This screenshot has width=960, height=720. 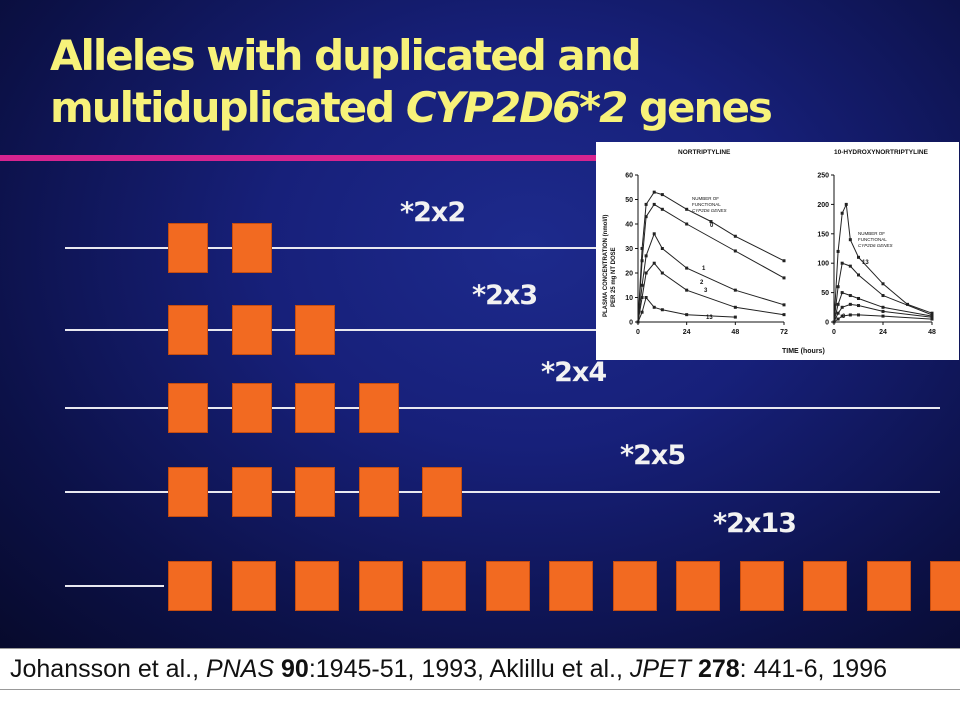 I want to click on y-tick-label: 30, so click(x=629, y=249).